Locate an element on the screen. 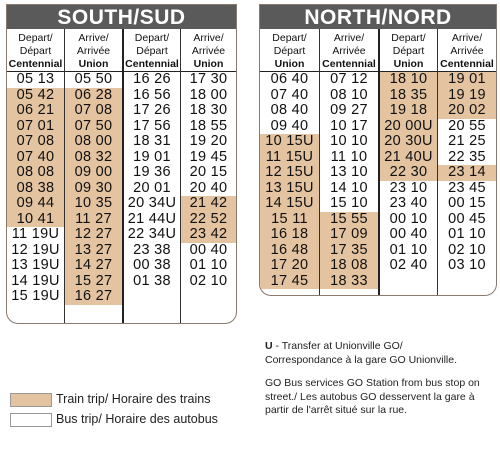 The height and width of the screenshot is (455, 500). time-cell: 18 35 is located at coordinates (408, 95).